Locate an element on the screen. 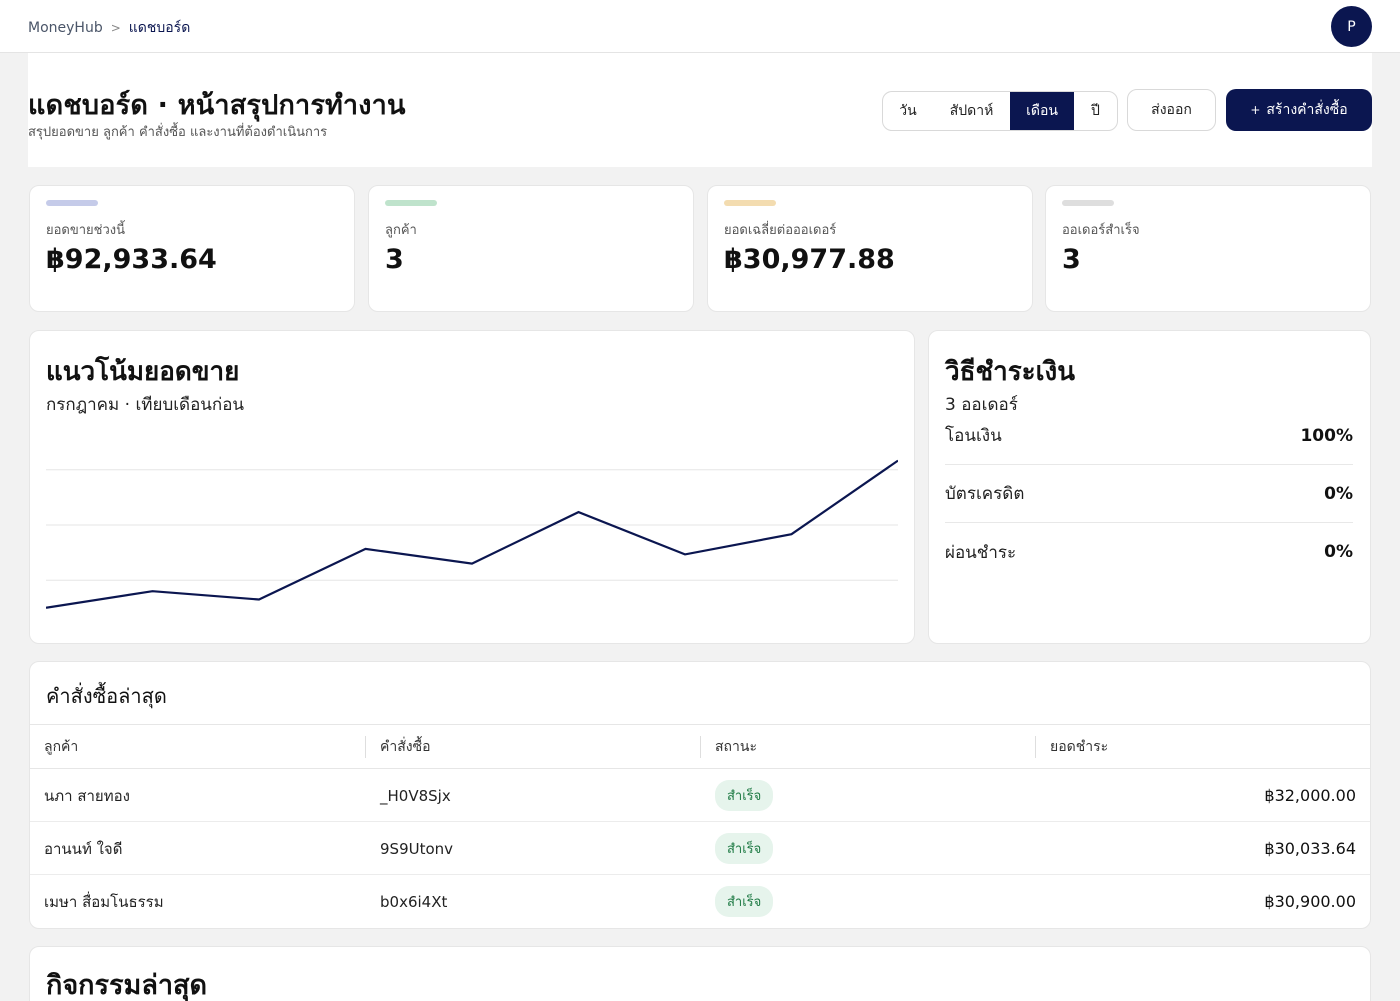 This screenshot has height=1001, width=1400. range-tab-month: เดือน is located at coordinates (1042, 111).